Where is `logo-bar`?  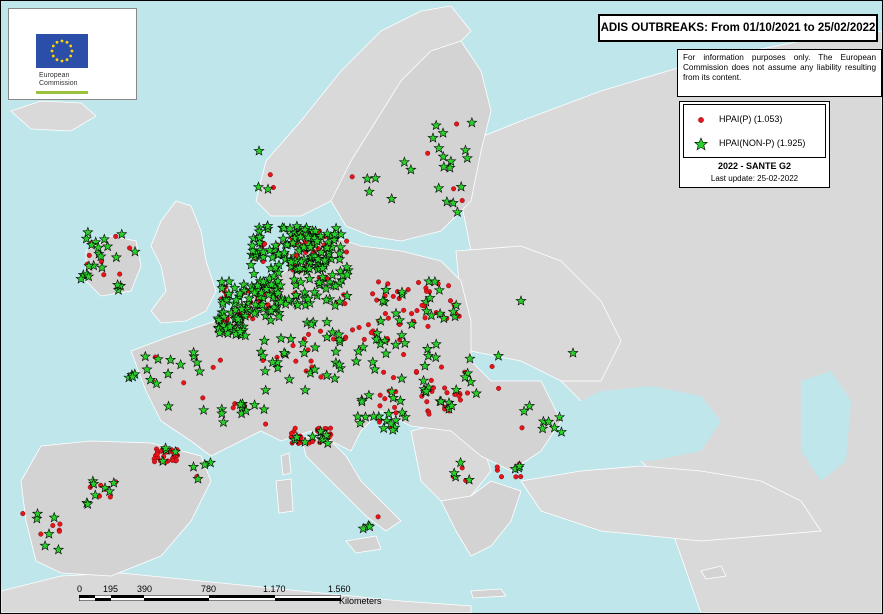
logo-bar is located at coordinates (62, 92).